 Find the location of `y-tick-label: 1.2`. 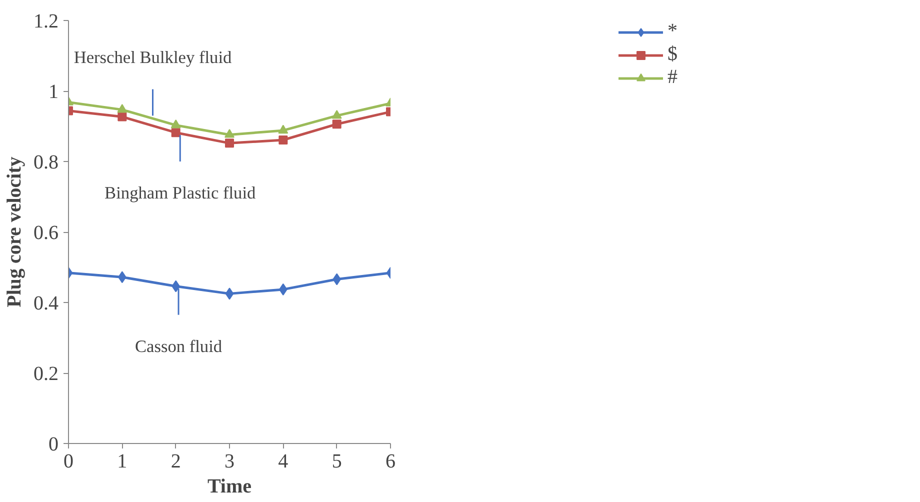

y-tick-label: 1.2 is located at coordinates (46, 21).